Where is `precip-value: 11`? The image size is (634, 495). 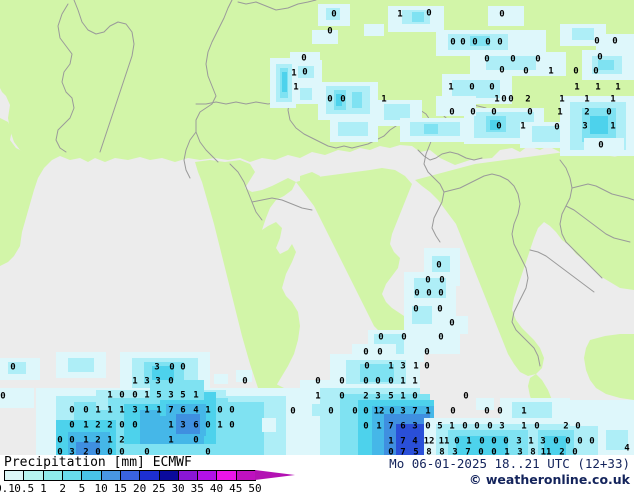
precip-value: 11 is located at coordinates (444, 441).